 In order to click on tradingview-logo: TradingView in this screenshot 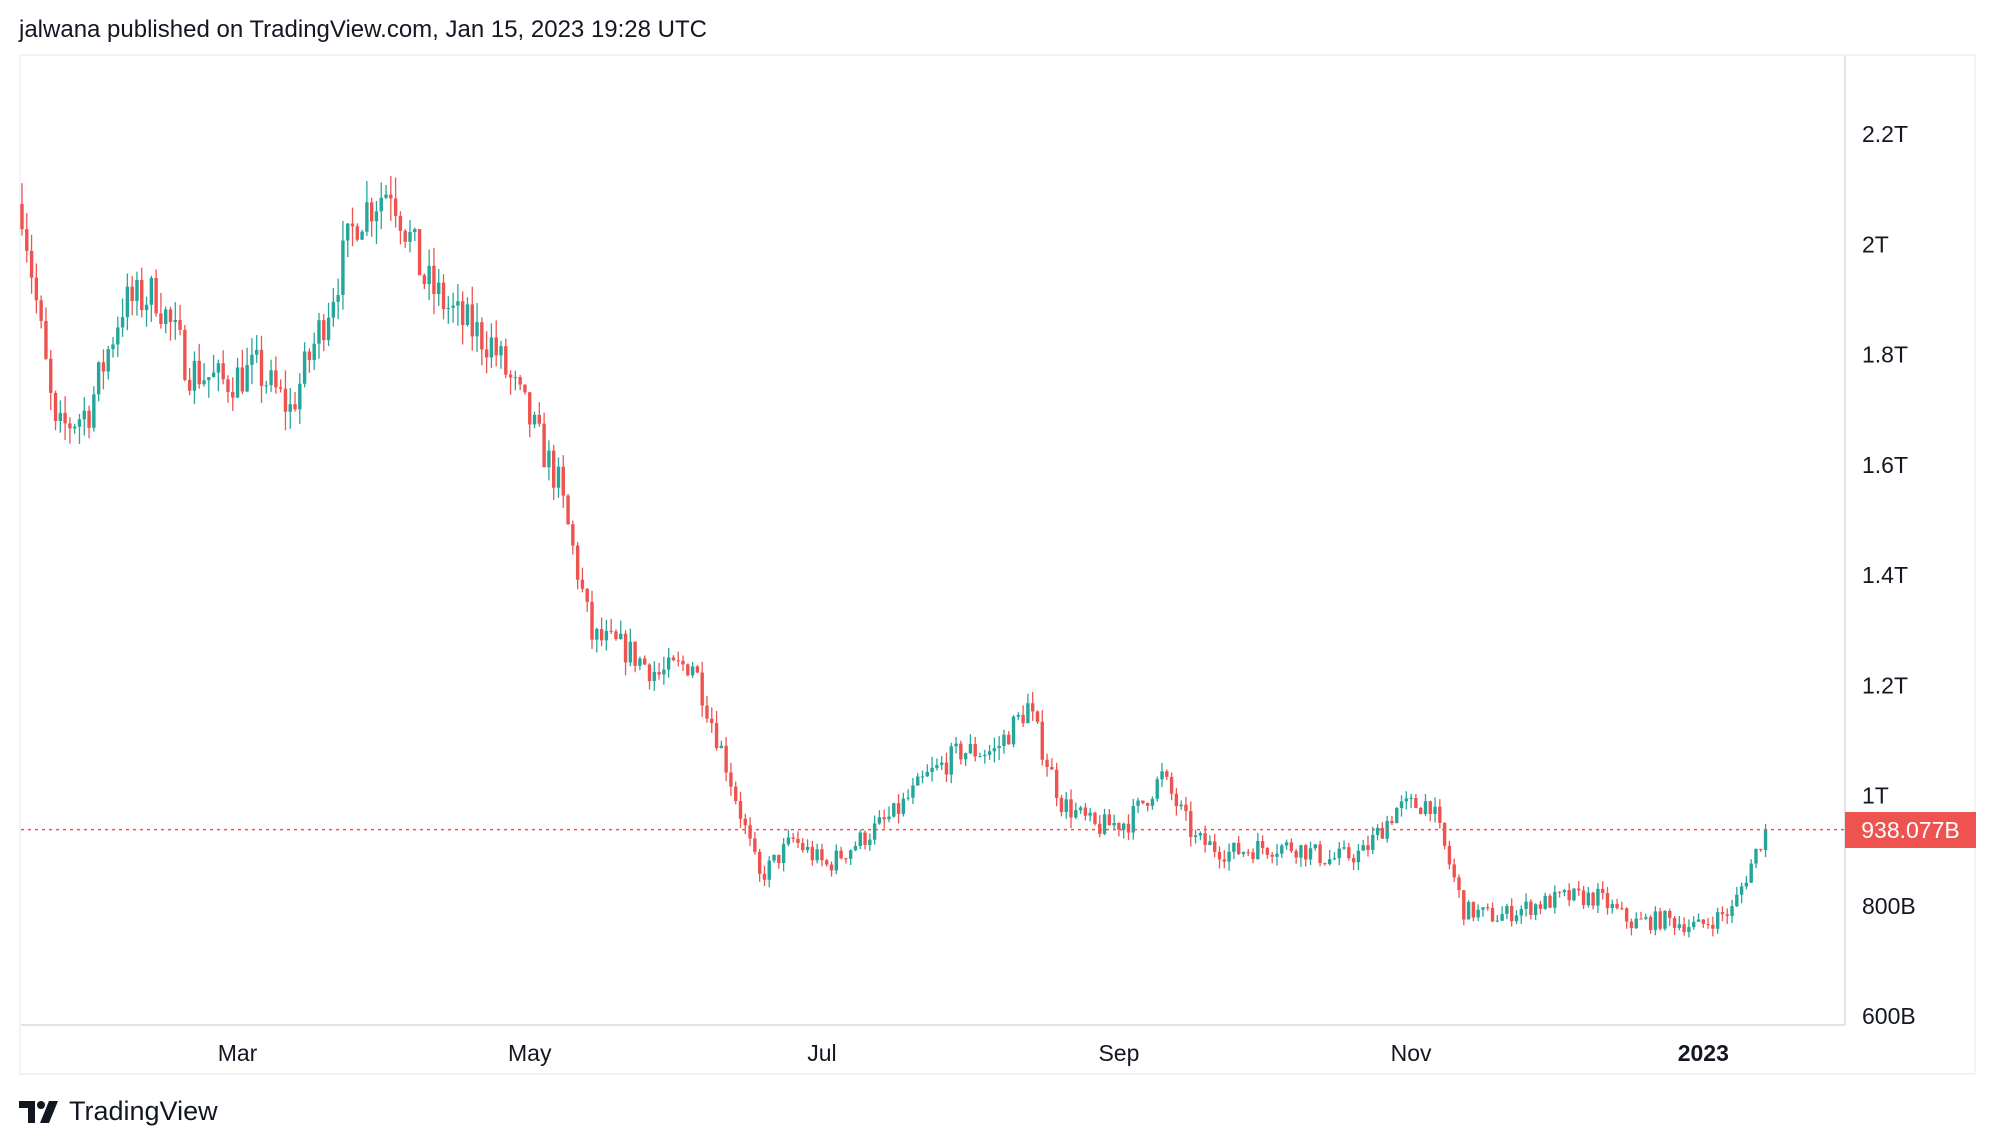, I will do `click(118, 1111)`.